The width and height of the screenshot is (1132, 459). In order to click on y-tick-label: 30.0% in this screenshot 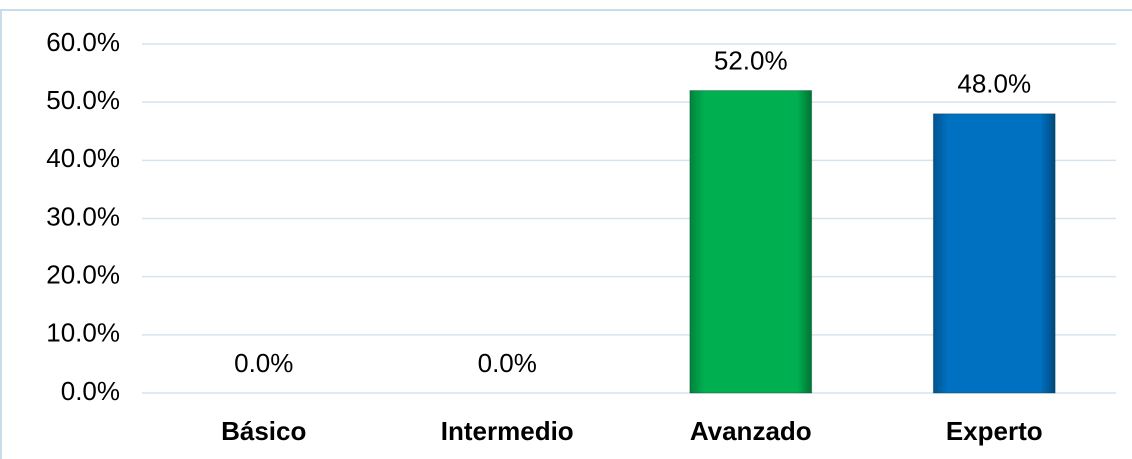, I will do `click(83, 216)`.